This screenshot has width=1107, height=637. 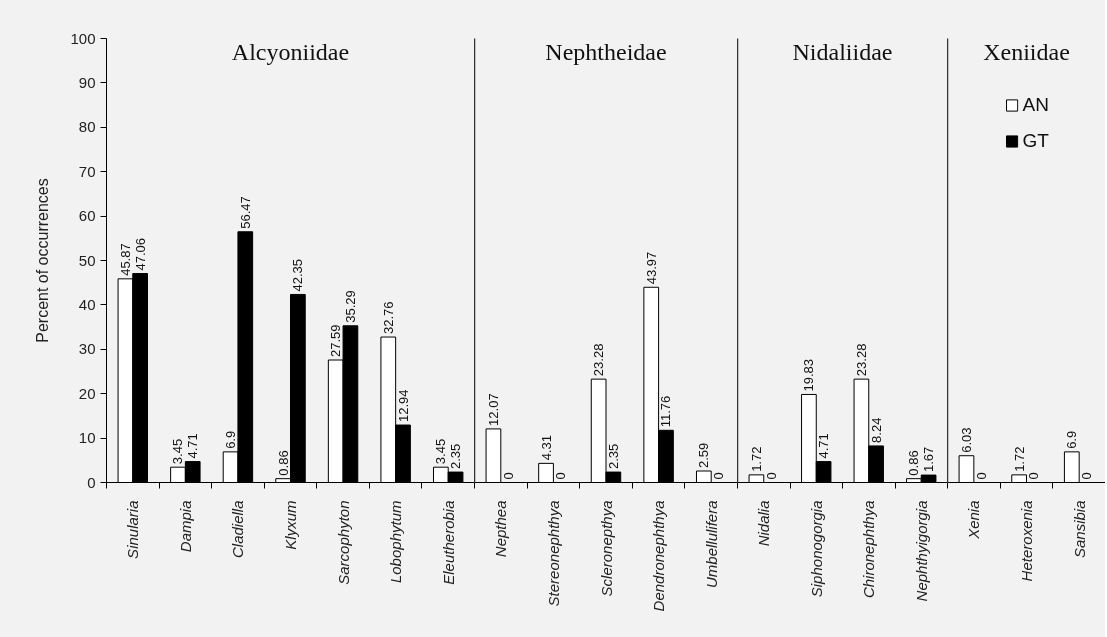 I want to click on x-tick-label: Sinularia, so click(x=133, y=529).